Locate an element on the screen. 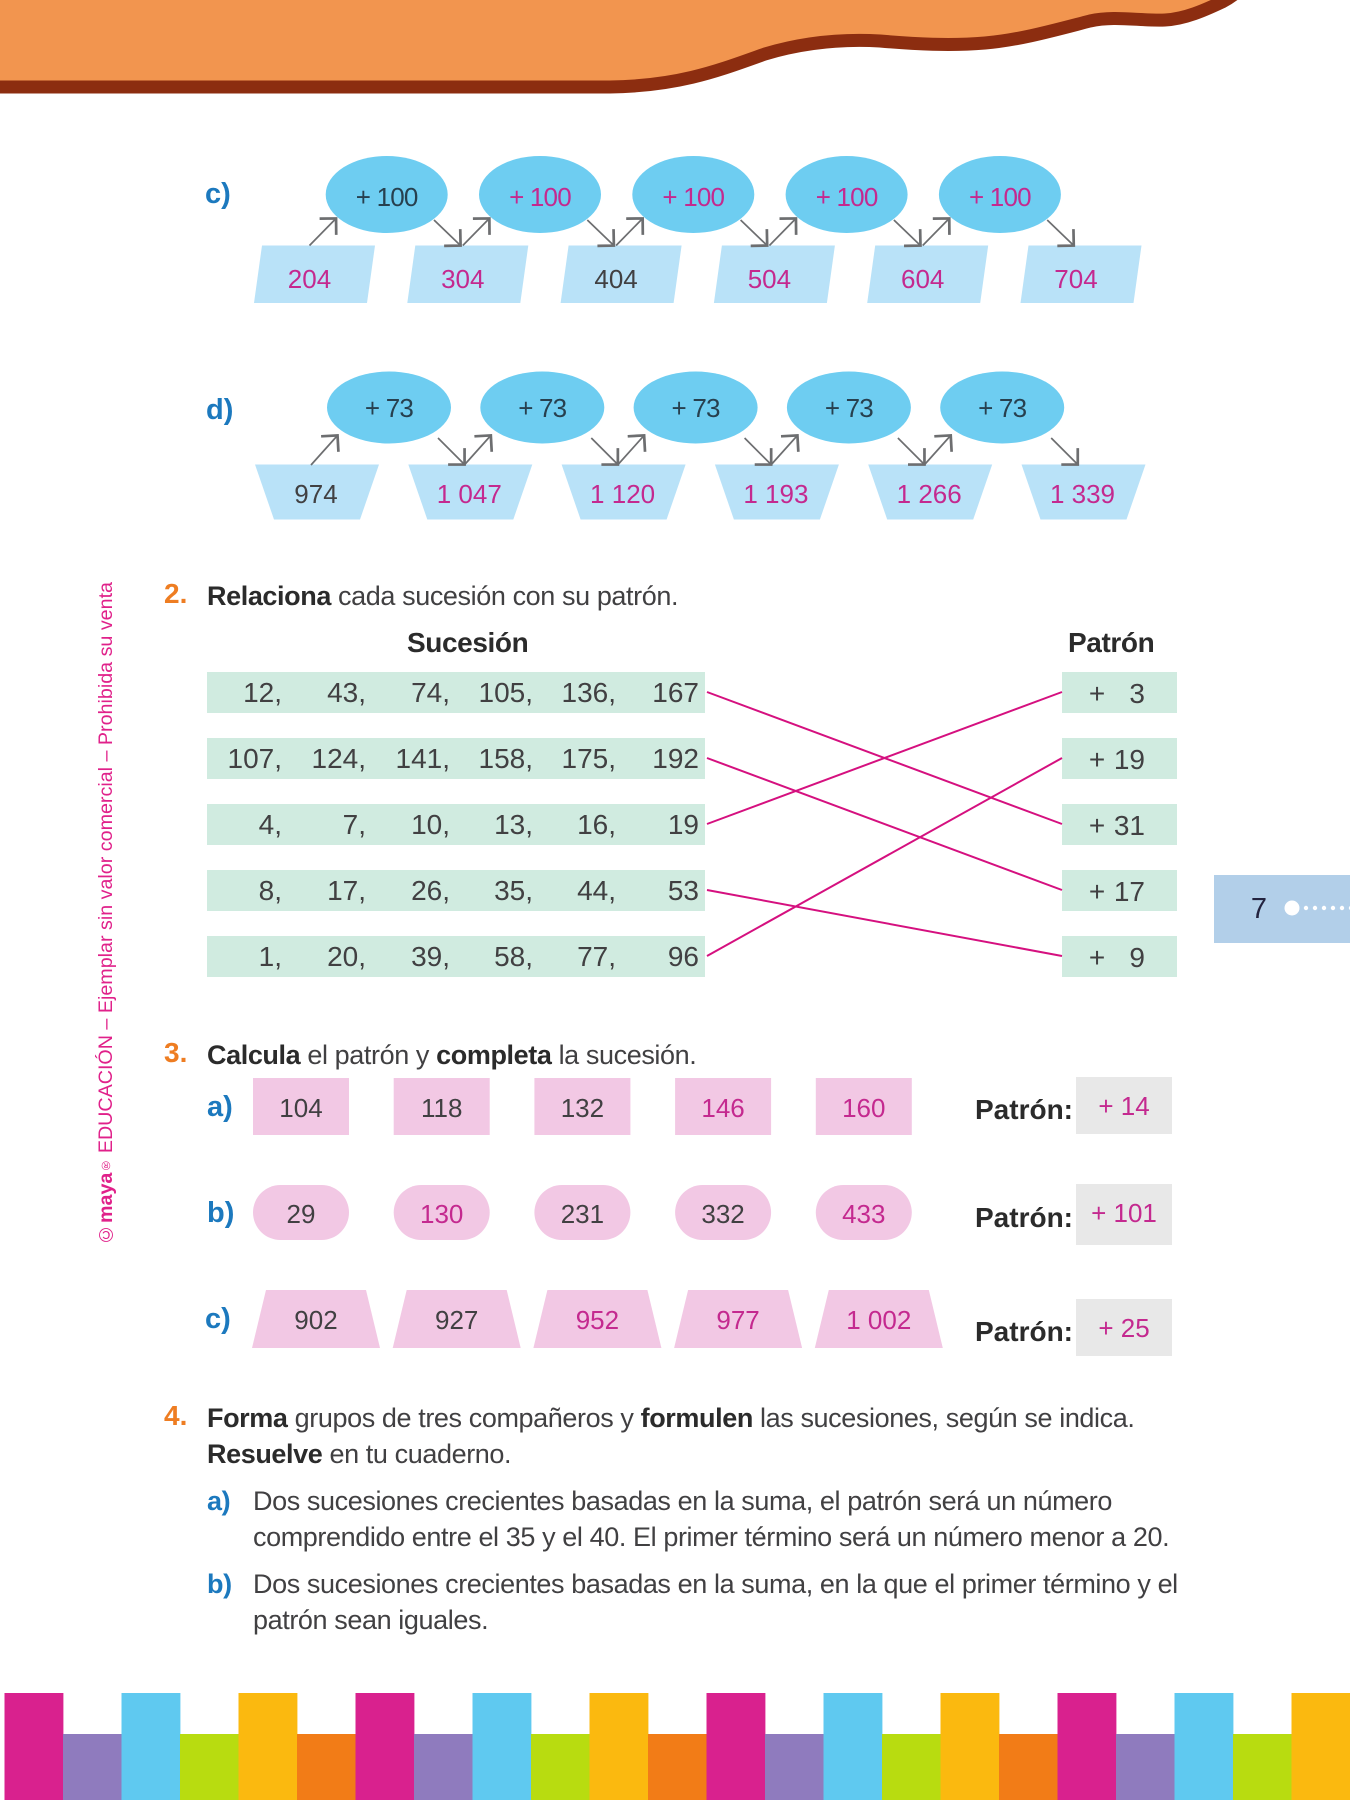 The height and width of the screenshot is (1800, 1350). svg-text: 17 is located at coordinates (1129, 891).